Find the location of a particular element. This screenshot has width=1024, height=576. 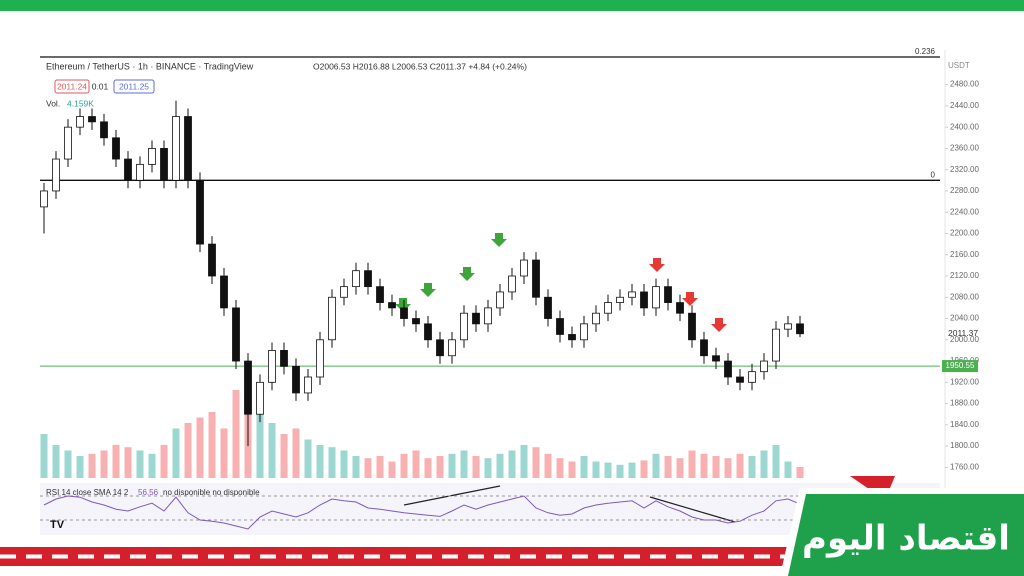

currency: USDT is located at coordinates (959, 65).